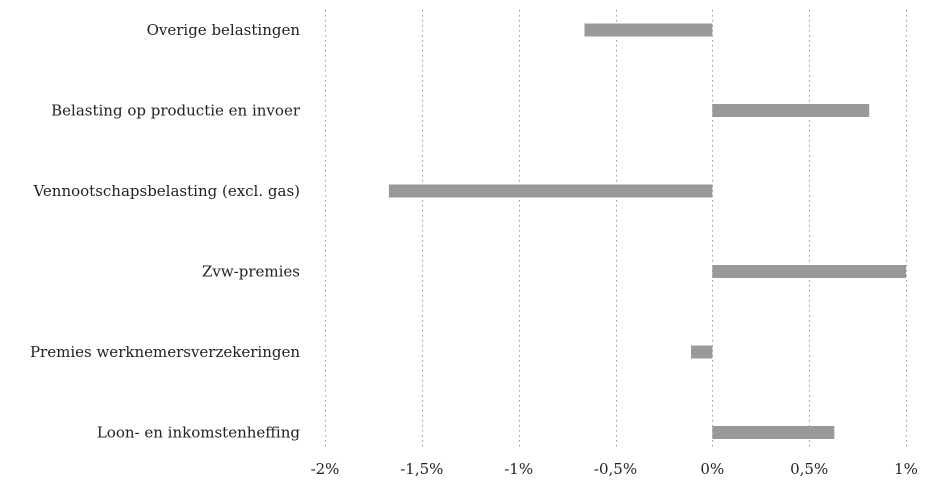 This screenshot has width=925, height=483. What do you see at coordinates (518, 469) in the screenshot?
I see `x-tick-label: -1%` at bounding box center [518, 469].